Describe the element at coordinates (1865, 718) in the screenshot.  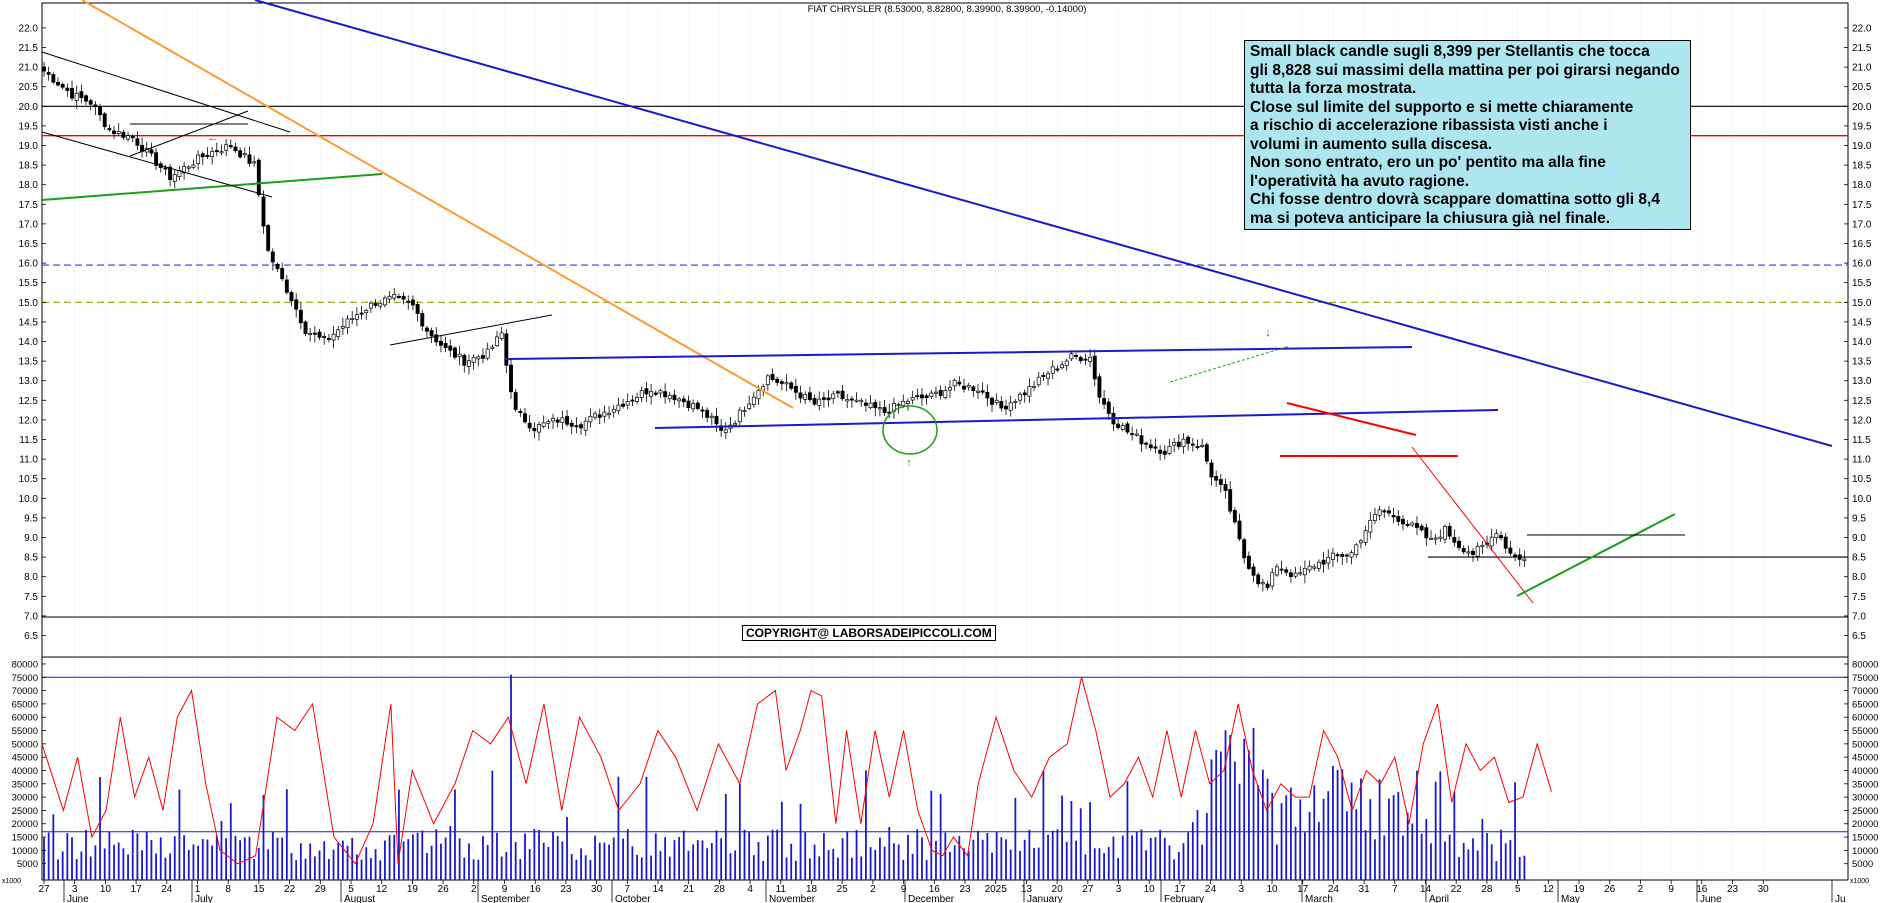
I see `volume-tick-label-right: 60000` at that location.